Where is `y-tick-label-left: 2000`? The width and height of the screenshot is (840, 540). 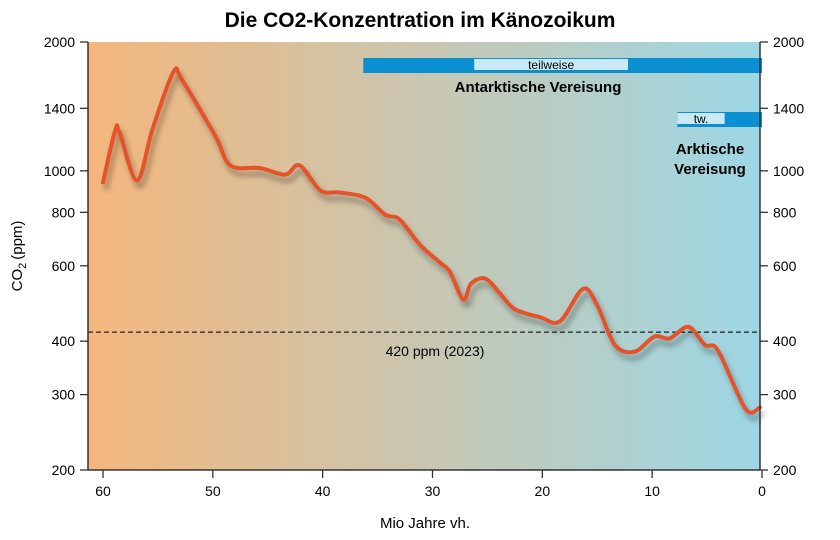 y-tick-label-left: 2000 is located at coordinates (59, 42).